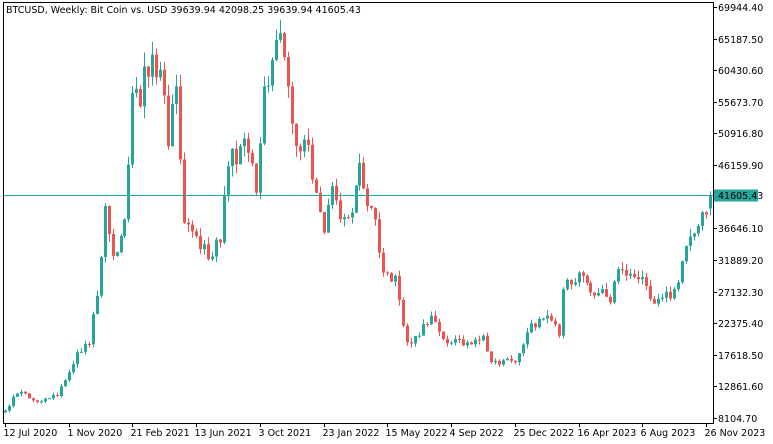  Describe the element at coordinates (351, 433) in the screenshot. I see `x-tick-label: 23 Jan 2022` at that location.